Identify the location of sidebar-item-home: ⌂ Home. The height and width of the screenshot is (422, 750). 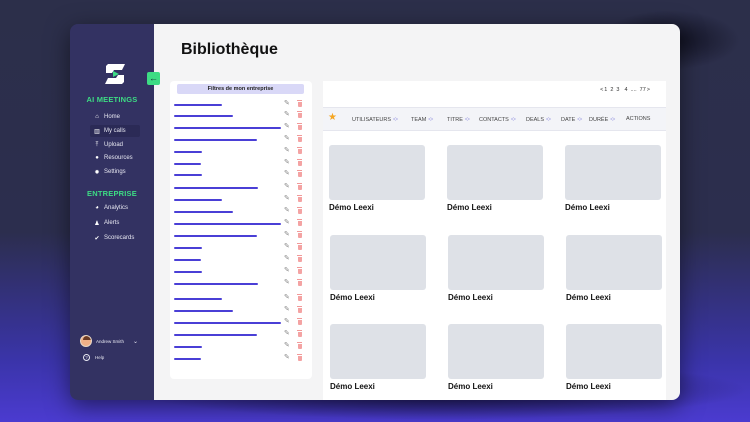
(108, 117).